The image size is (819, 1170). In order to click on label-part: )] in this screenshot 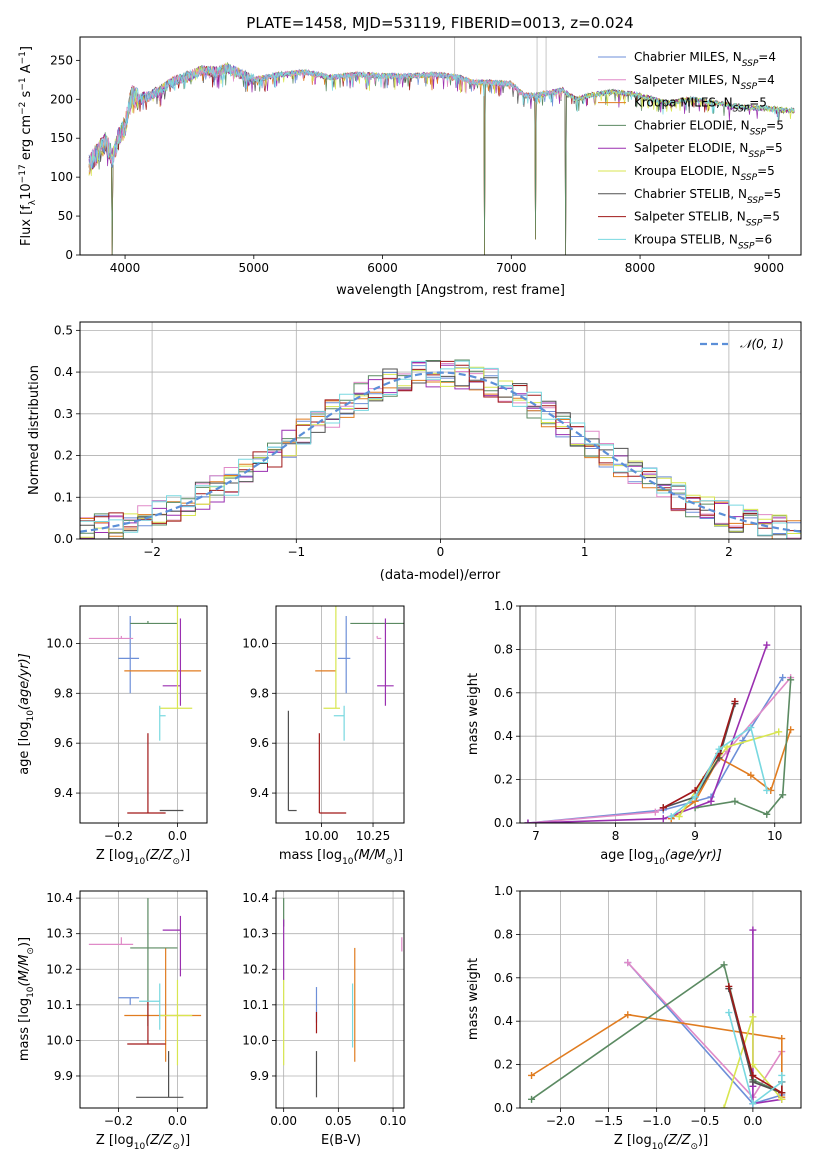, I will do `click(185, 855)`.